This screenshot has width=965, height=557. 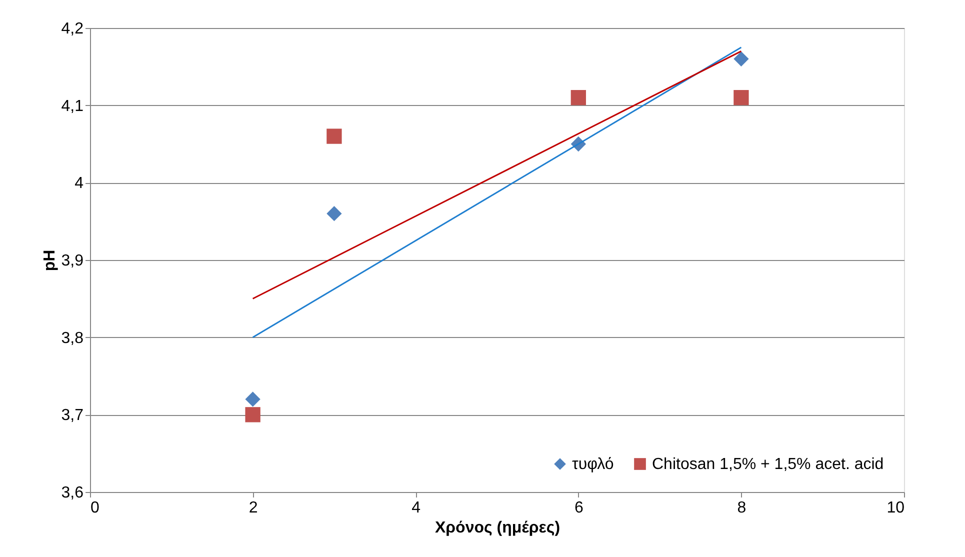 I want to click on y-tick-label: 3,8, so click(x=72, y=338).